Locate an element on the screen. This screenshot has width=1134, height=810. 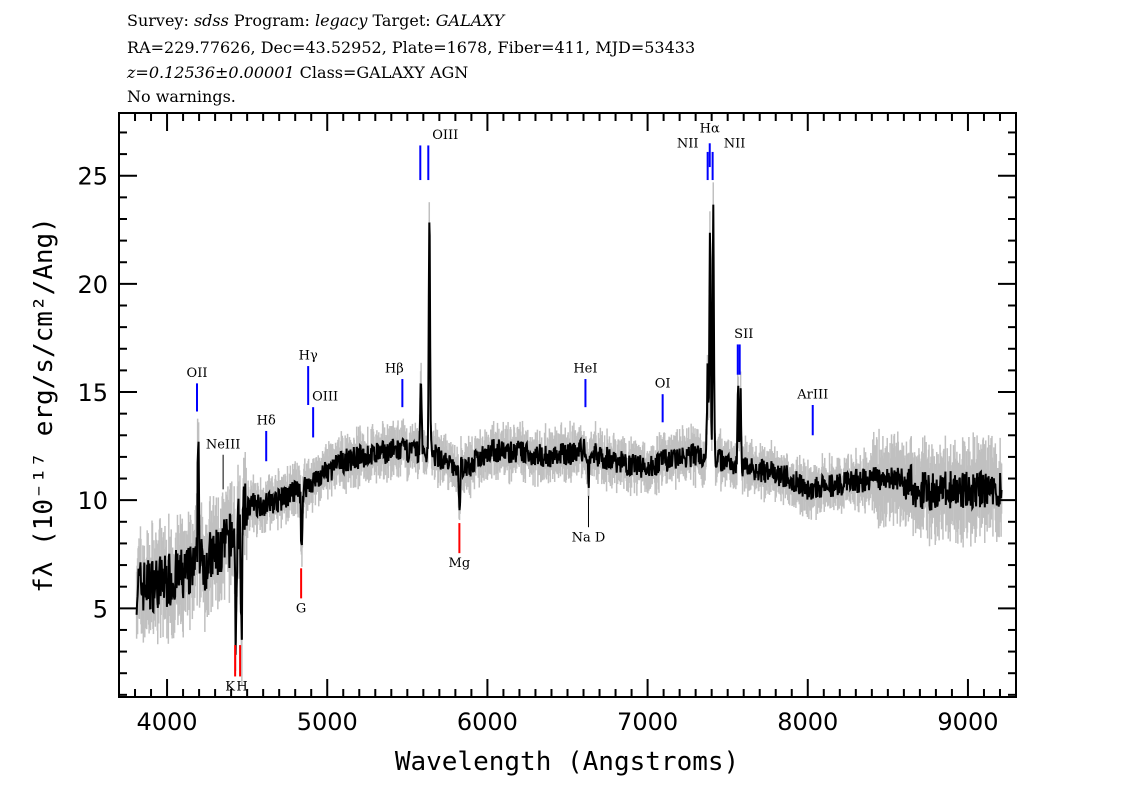
line-label: Mg is located at coordinates (460, 563).